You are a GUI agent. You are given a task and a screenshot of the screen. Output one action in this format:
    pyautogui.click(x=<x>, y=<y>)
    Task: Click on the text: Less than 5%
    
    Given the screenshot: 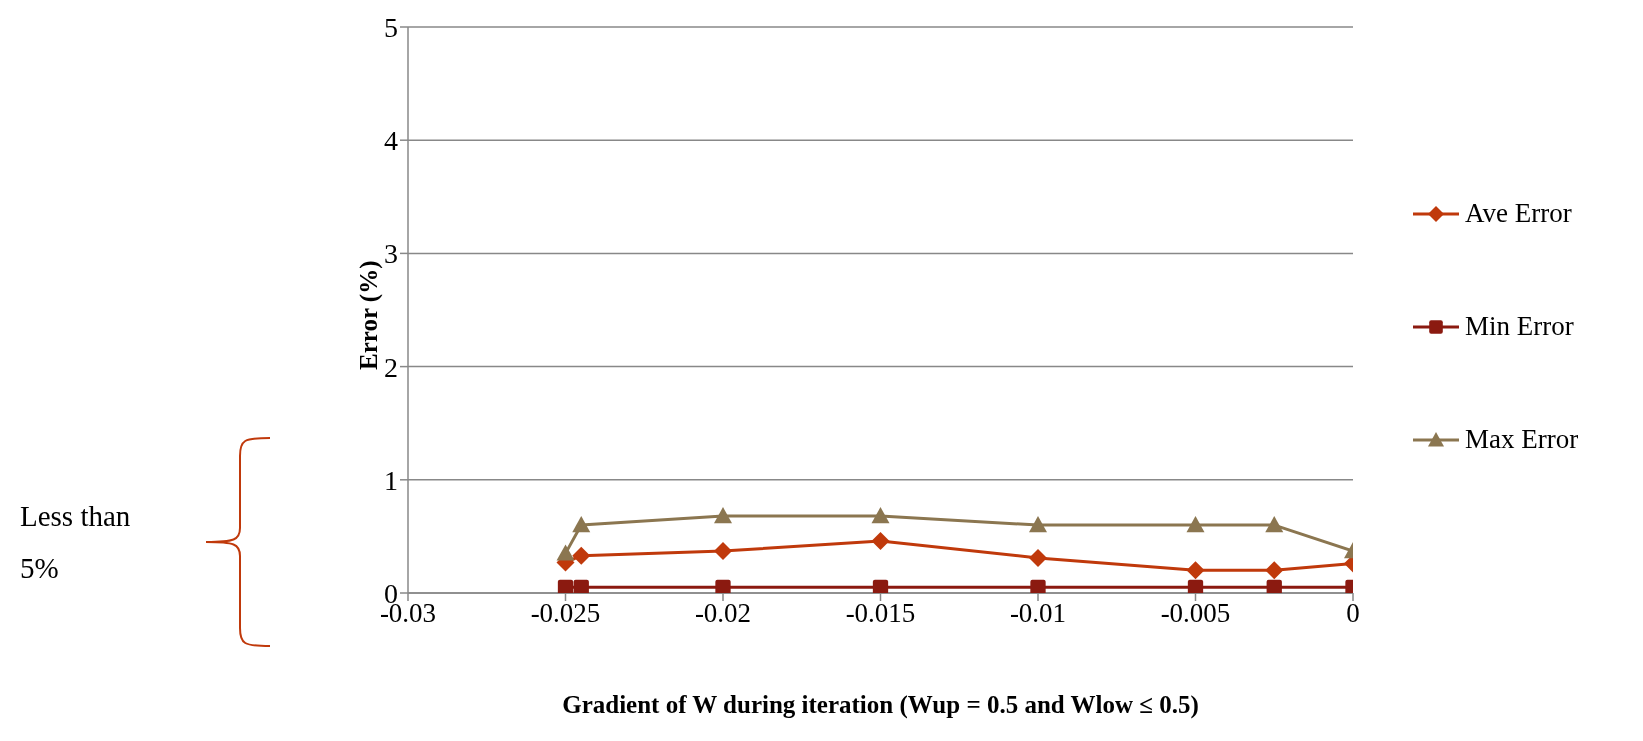 What is the action you would take?
    pyautogui.click(x=76, y=542)
    